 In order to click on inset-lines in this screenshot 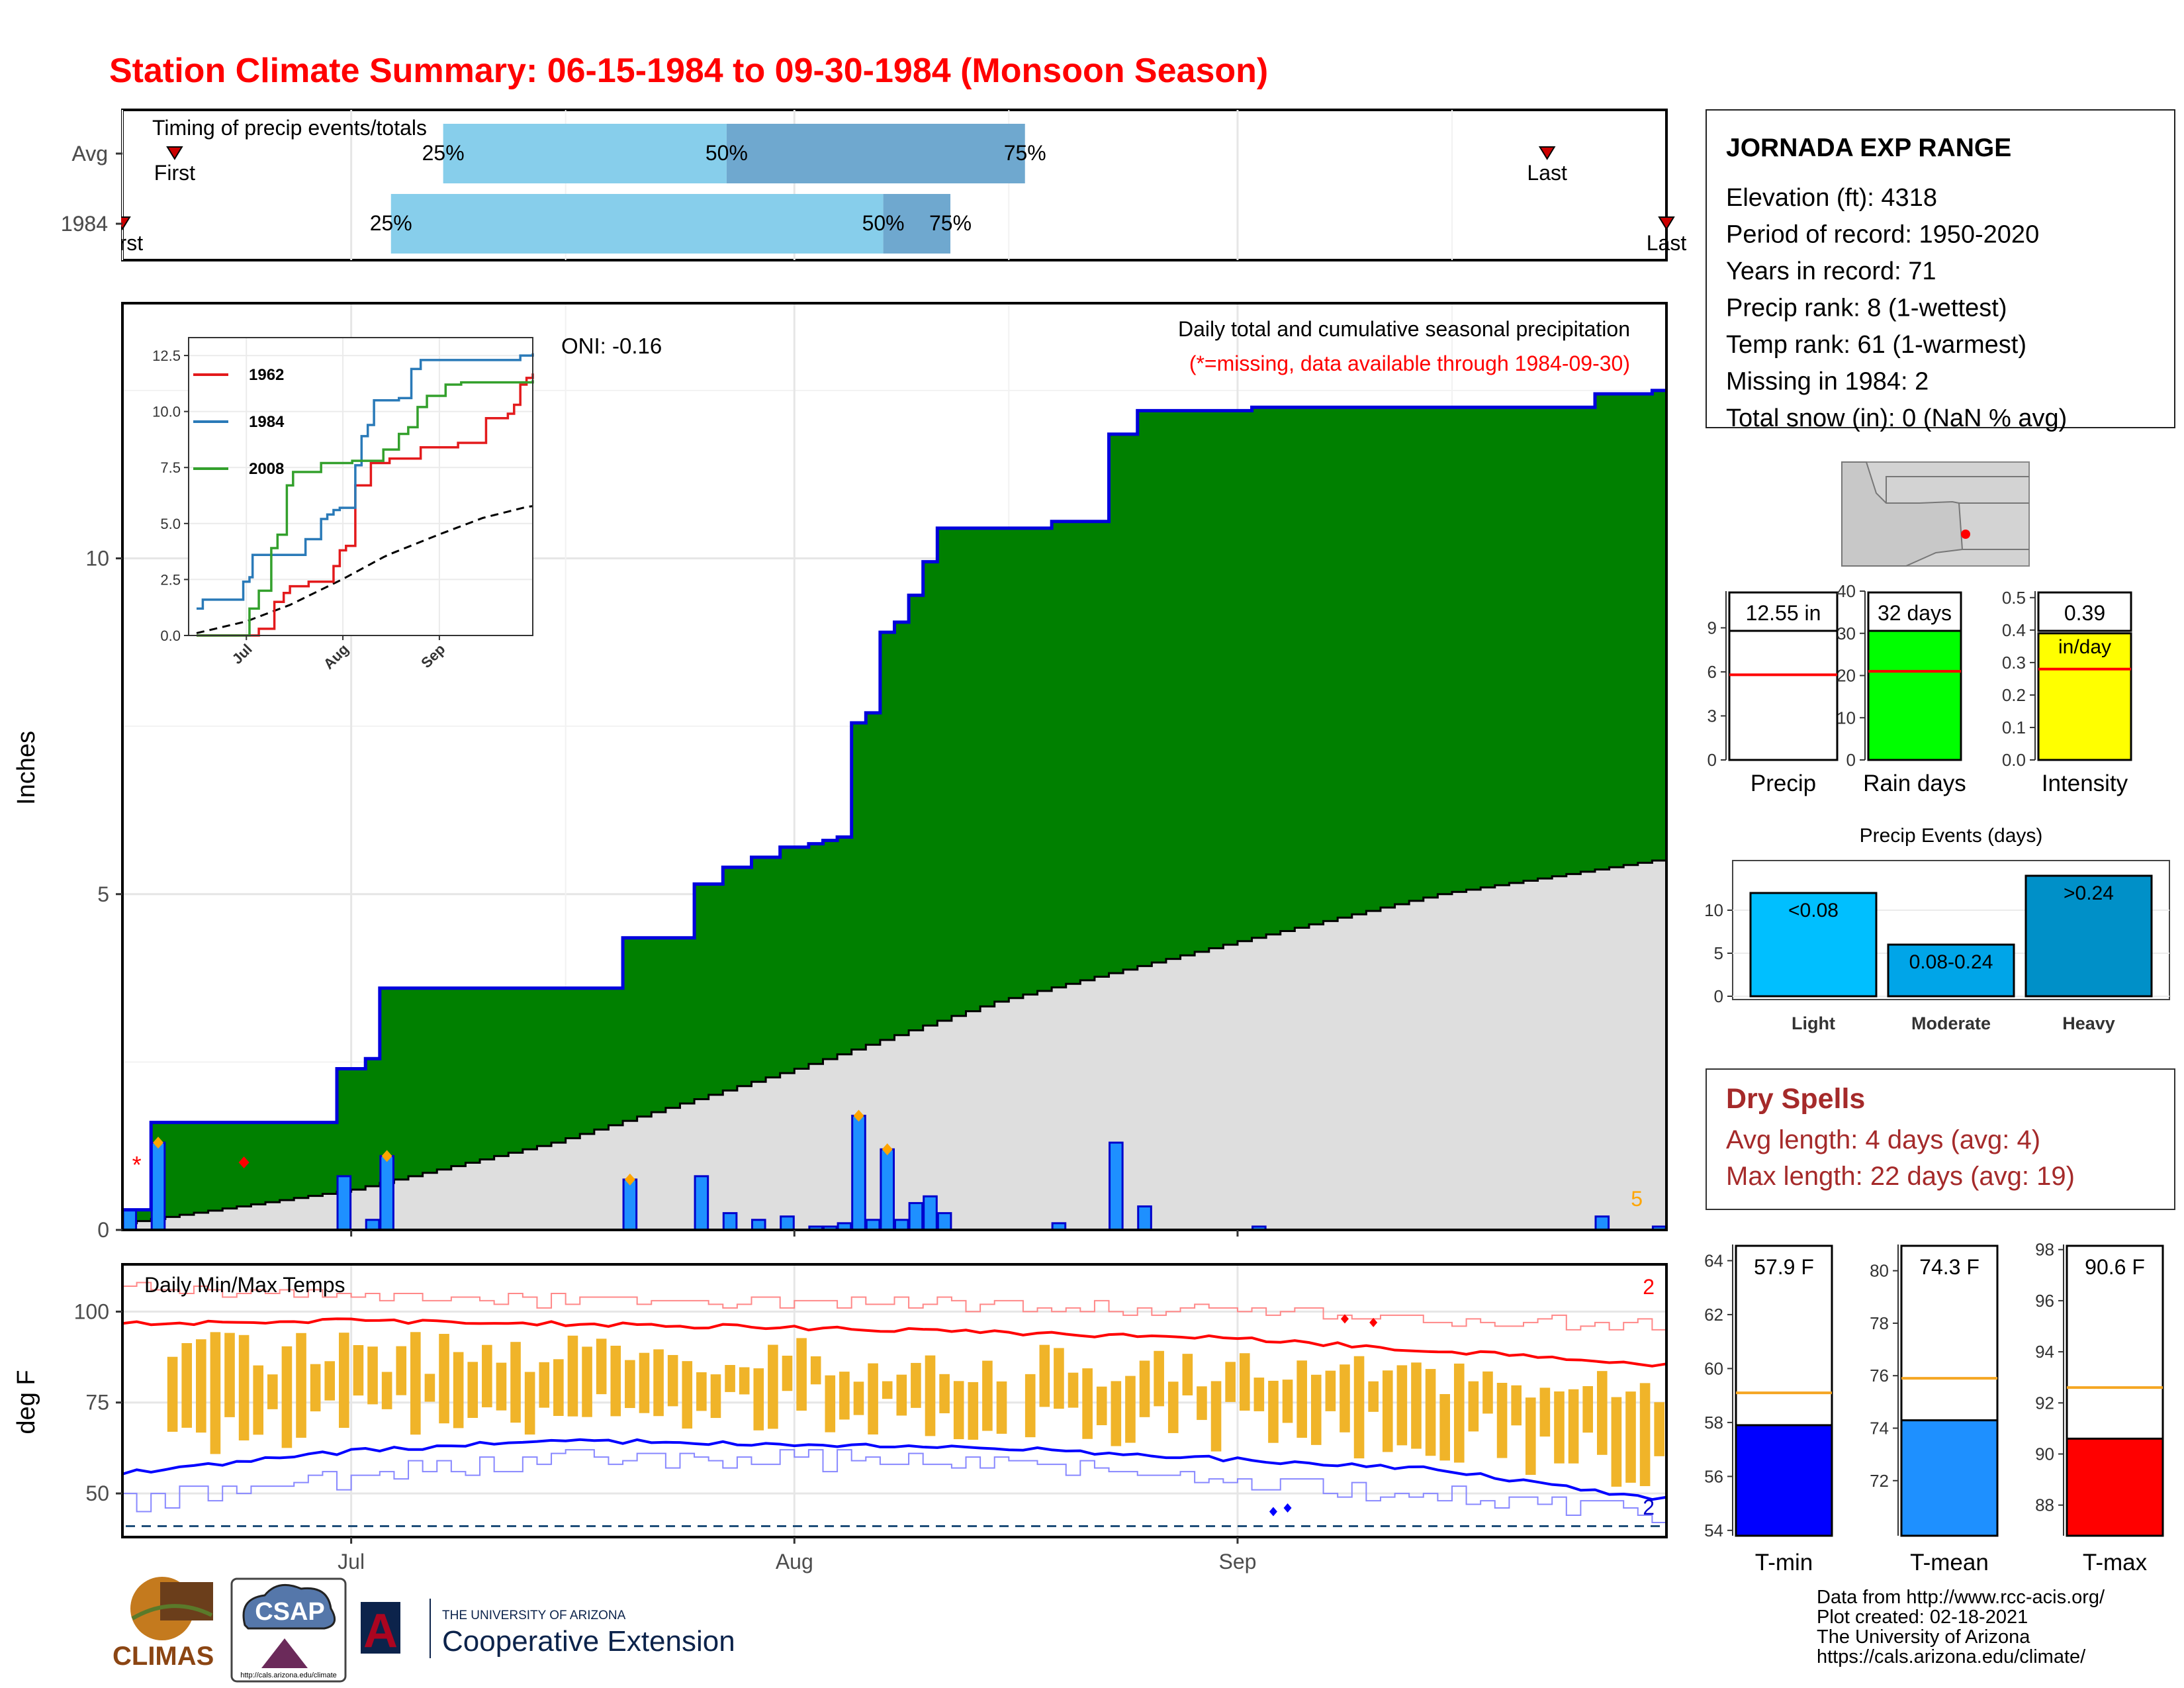, I will do `click(365, 495)`.